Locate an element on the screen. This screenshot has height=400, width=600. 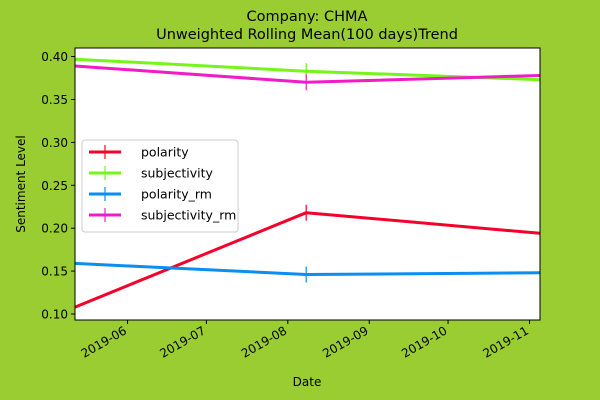
x-tick-label: 2019-08 is located at coordinates (264, 341).